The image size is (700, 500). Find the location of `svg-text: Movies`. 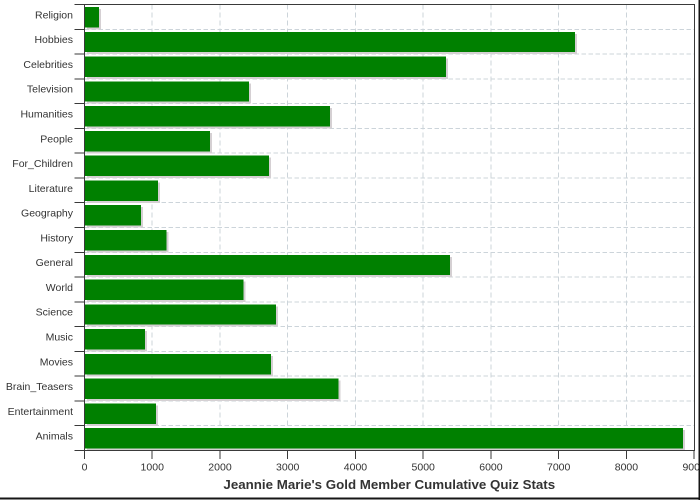

svg-text: Movies is located at coordinates (56, 362).